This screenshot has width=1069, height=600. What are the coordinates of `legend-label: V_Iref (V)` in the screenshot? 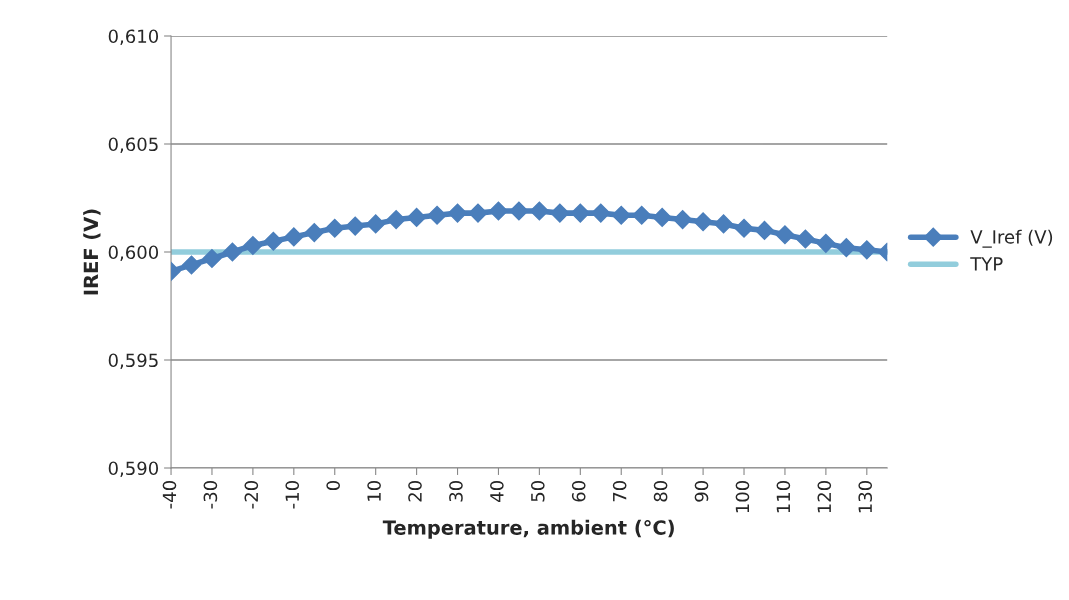 It's located at (1011, 238).